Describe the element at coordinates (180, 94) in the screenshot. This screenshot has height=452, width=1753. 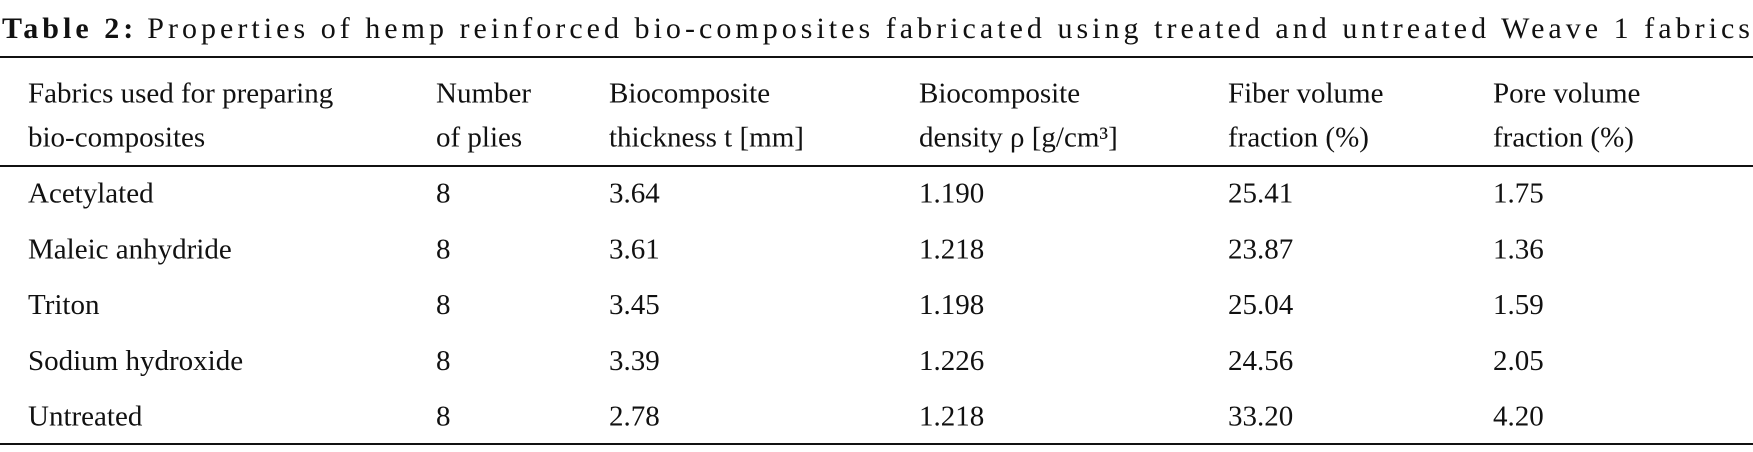
I see `header-cell: Fabrics used for preparing` at that location.